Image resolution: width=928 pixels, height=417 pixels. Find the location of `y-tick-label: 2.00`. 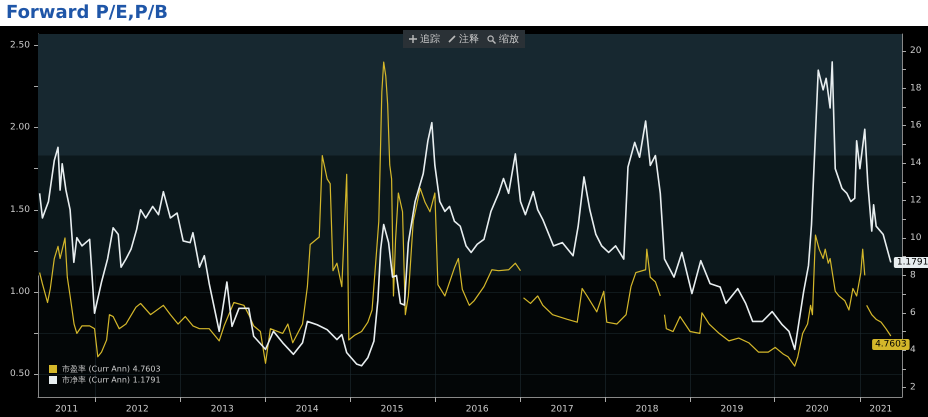

y-tick-label: 2.00 is located at coordinates (20, 127).